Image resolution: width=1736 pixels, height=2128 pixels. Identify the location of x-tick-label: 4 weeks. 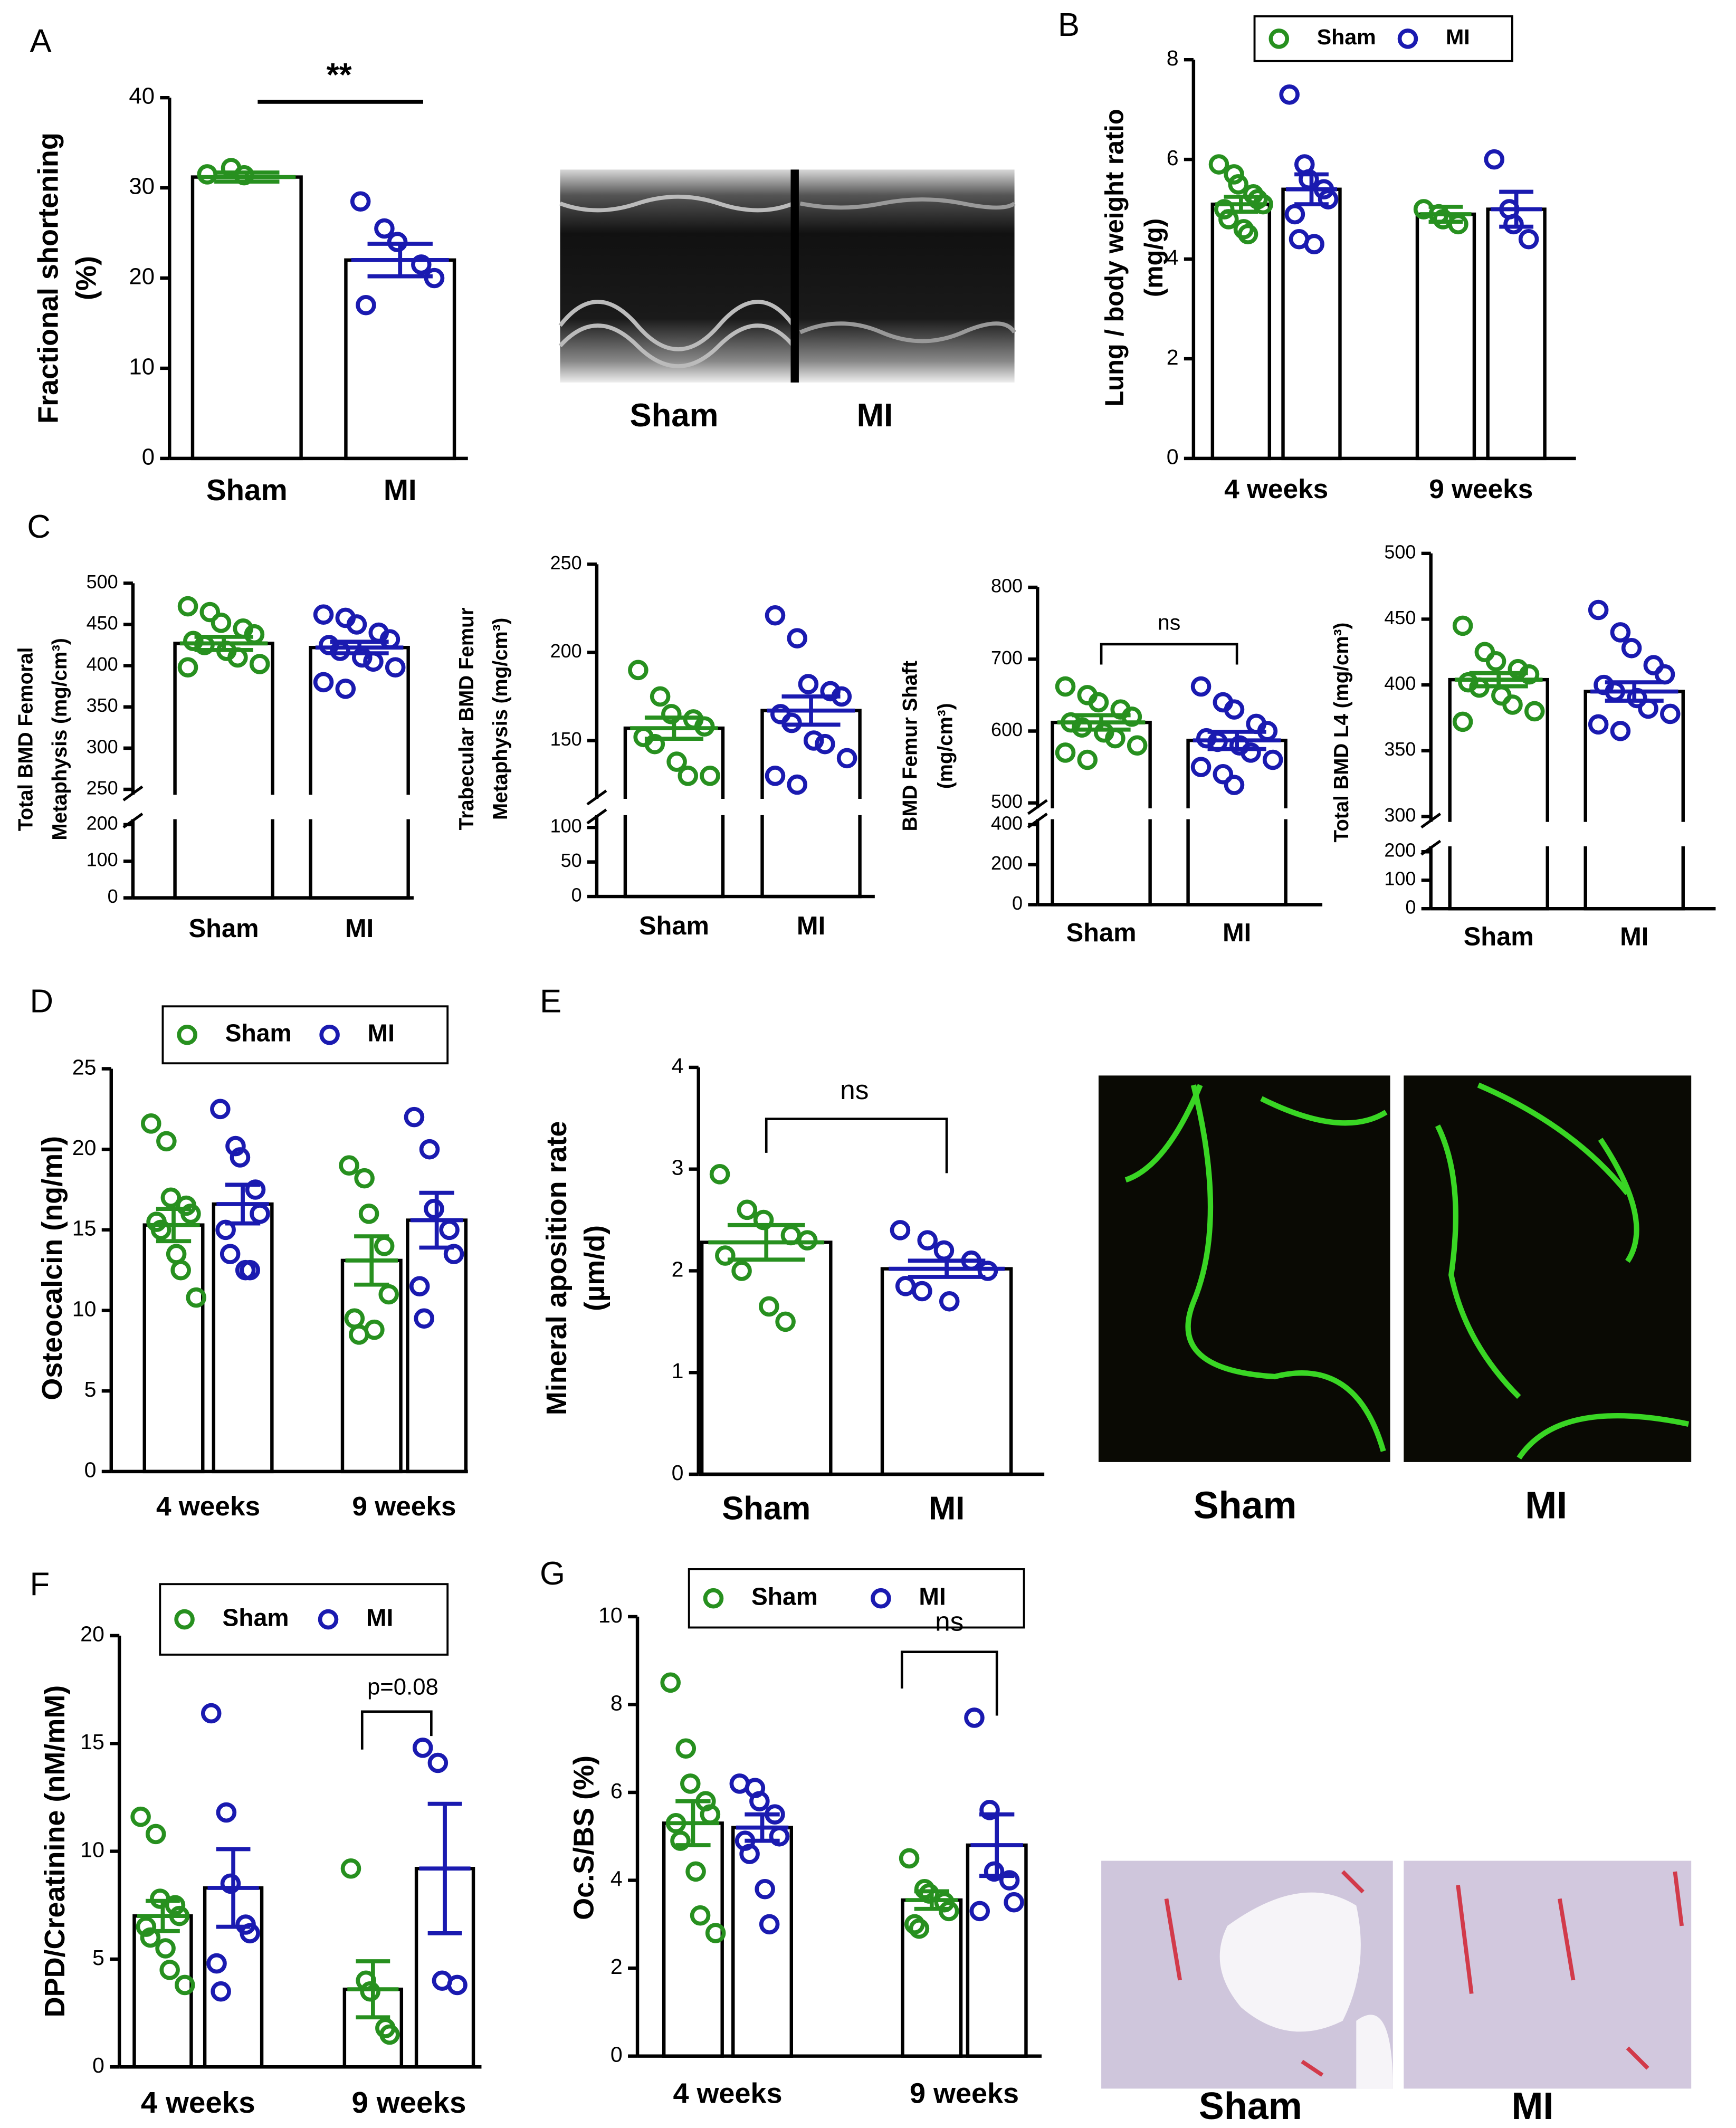
(727, 2093).